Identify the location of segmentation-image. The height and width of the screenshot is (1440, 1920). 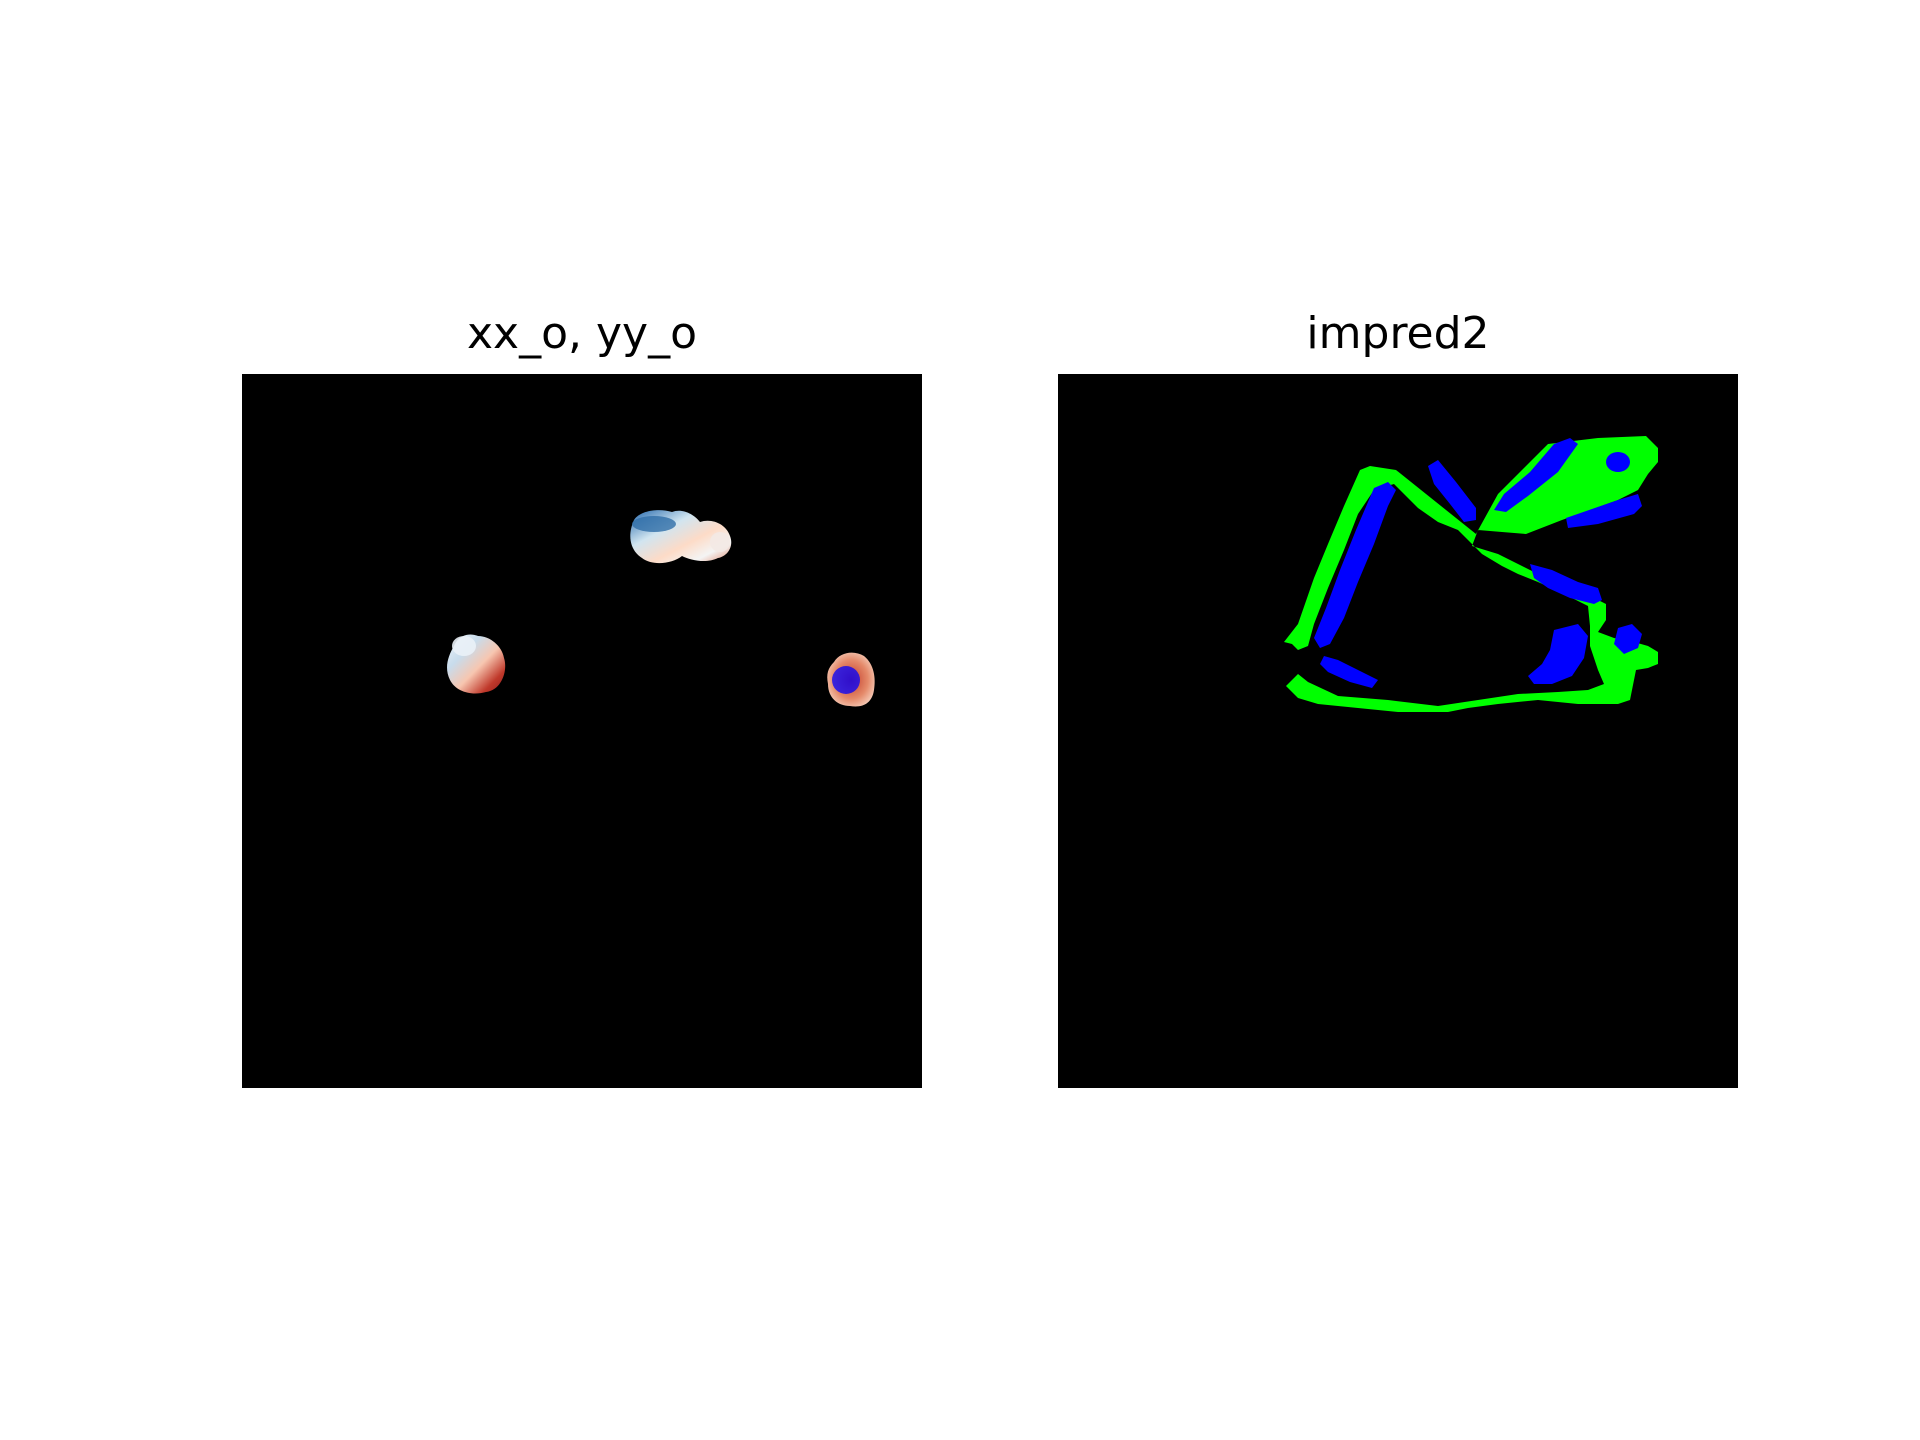
(1471, 574).